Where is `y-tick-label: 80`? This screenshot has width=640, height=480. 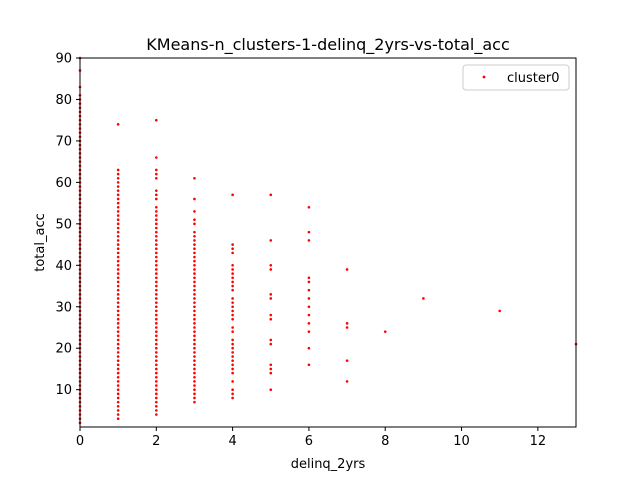
y-tick-label: 80 is located at coordinates (63, 100).